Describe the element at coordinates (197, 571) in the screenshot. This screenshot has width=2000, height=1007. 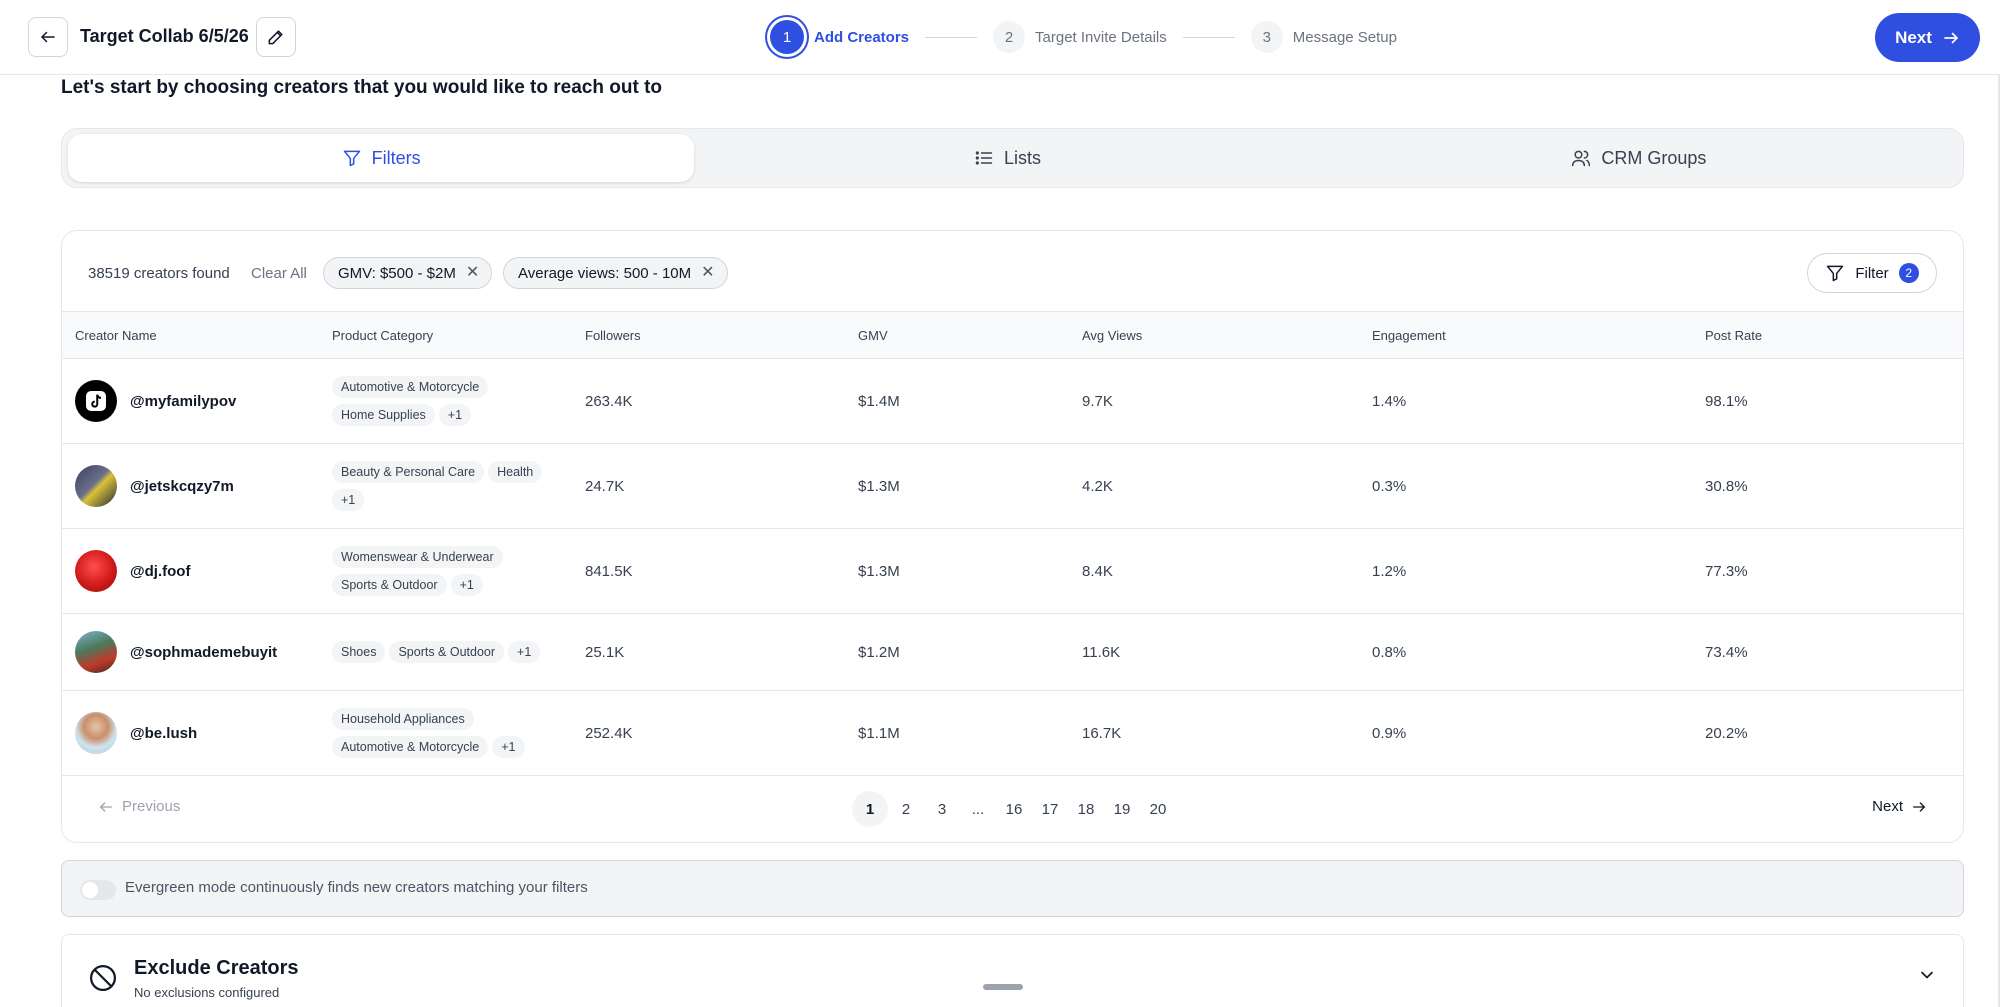
I see `creator-cell: @dj.foof` at that location.